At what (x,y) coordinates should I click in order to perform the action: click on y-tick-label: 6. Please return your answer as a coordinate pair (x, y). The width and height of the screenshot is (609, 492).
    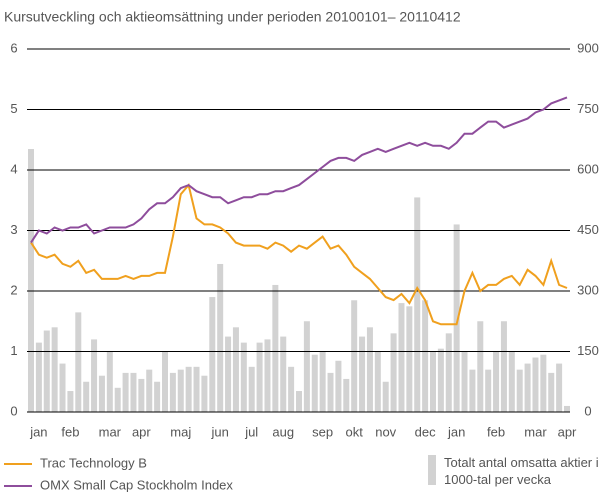
    Looking at the image, I should click on (13, 47).